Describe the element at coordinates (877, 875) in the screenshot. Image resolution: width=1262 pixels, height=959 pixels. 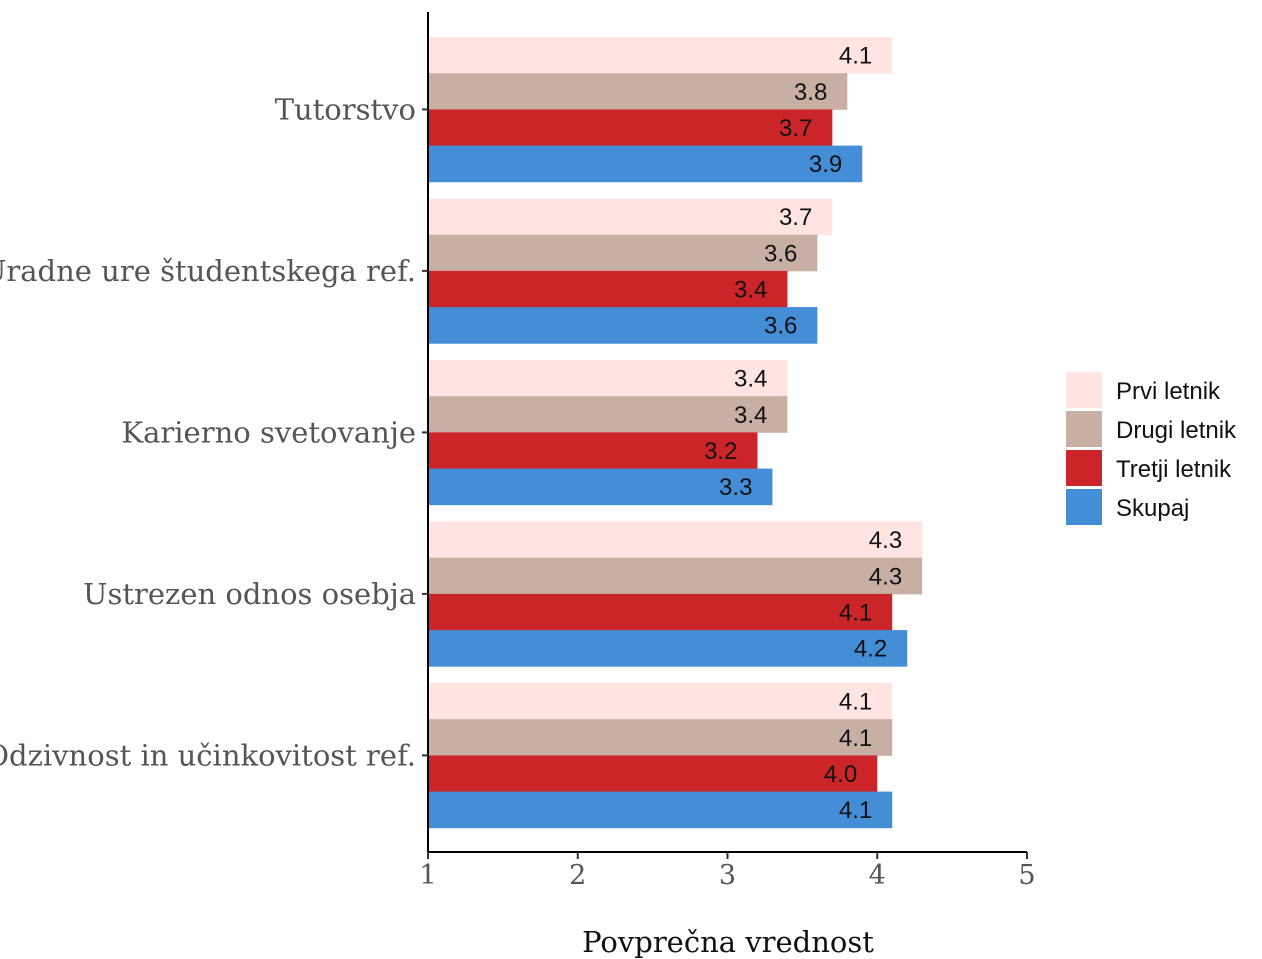
I see `x-tick-label: 4` at that location.